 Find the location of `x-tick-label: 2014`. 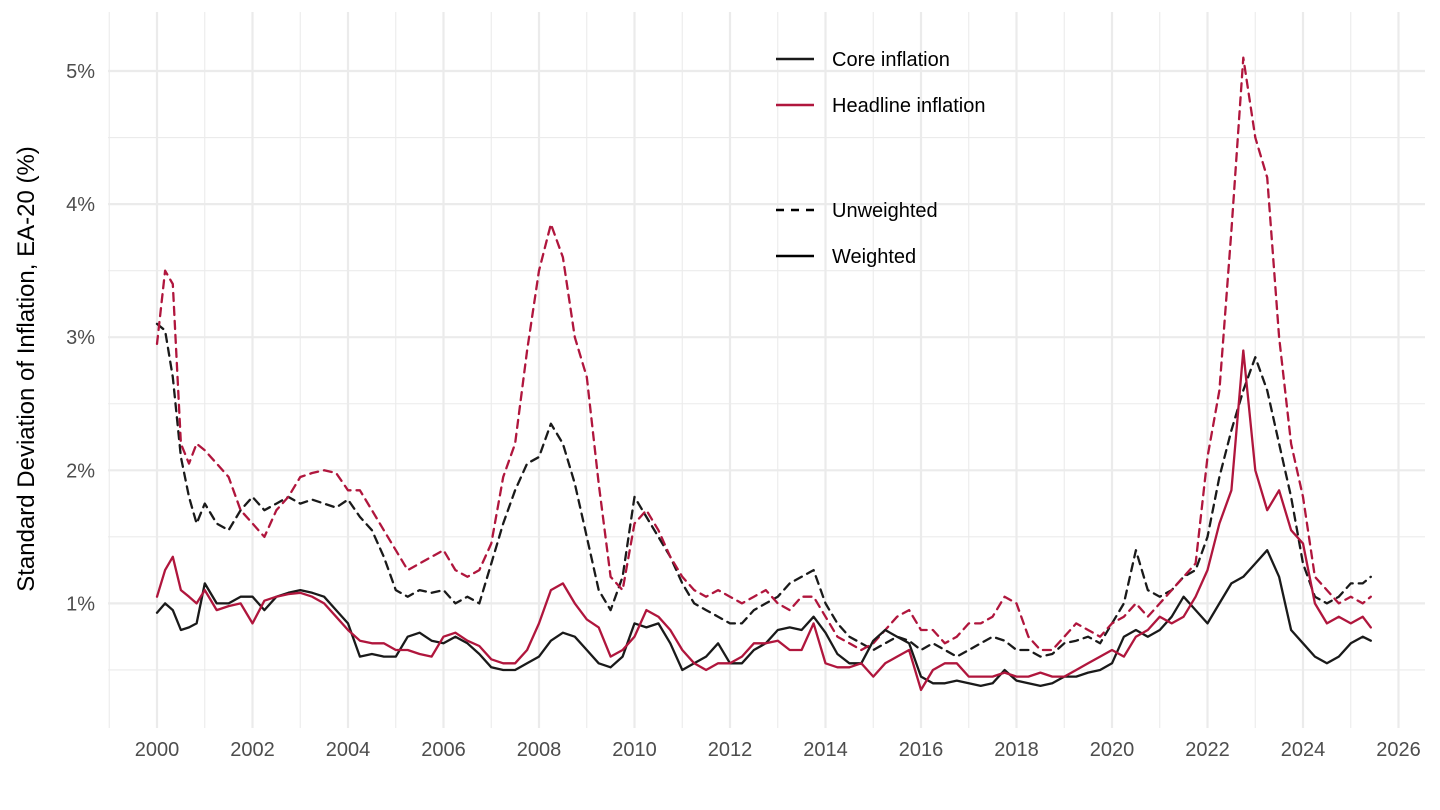

x-tick-label: 2014 is located at coordinates (825, 750).